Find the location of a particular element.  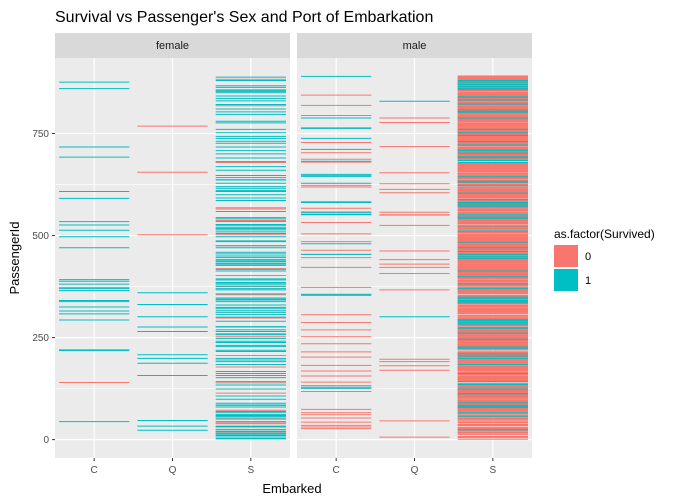

strip-female is located at coordinates (172, 45).